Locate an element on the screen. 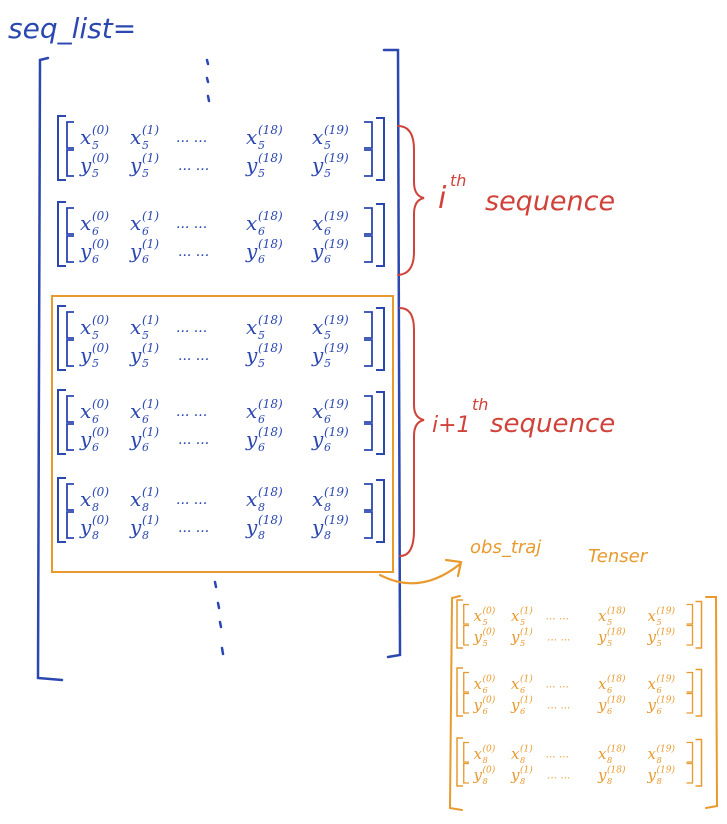 The height and width of the screenshot is (824, 727). label-i-th-sequence: i th sequence is located at coordinates (526, 194).